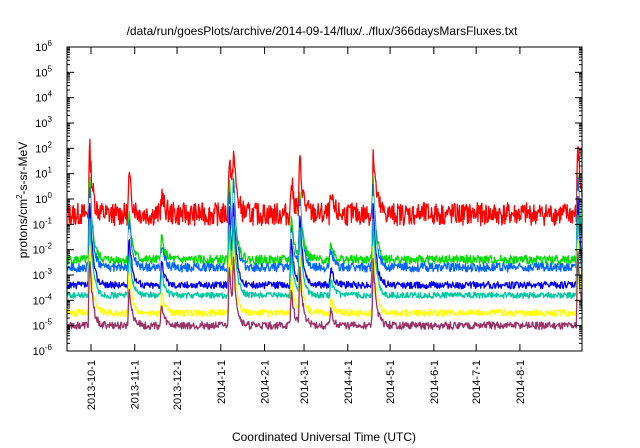  Describe the element at coordinates (477, 382) in the screenshot. I see `x-tick-label: 2014-7-1` at that location.